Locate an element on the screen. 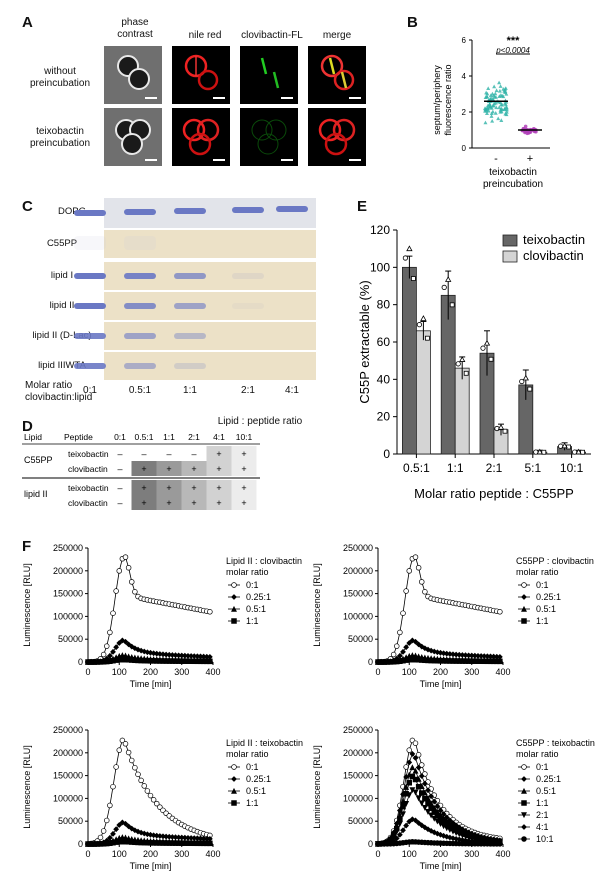 The image size is (600, 879). e-ytick-label: 0 is located at coordinates (386, 454).